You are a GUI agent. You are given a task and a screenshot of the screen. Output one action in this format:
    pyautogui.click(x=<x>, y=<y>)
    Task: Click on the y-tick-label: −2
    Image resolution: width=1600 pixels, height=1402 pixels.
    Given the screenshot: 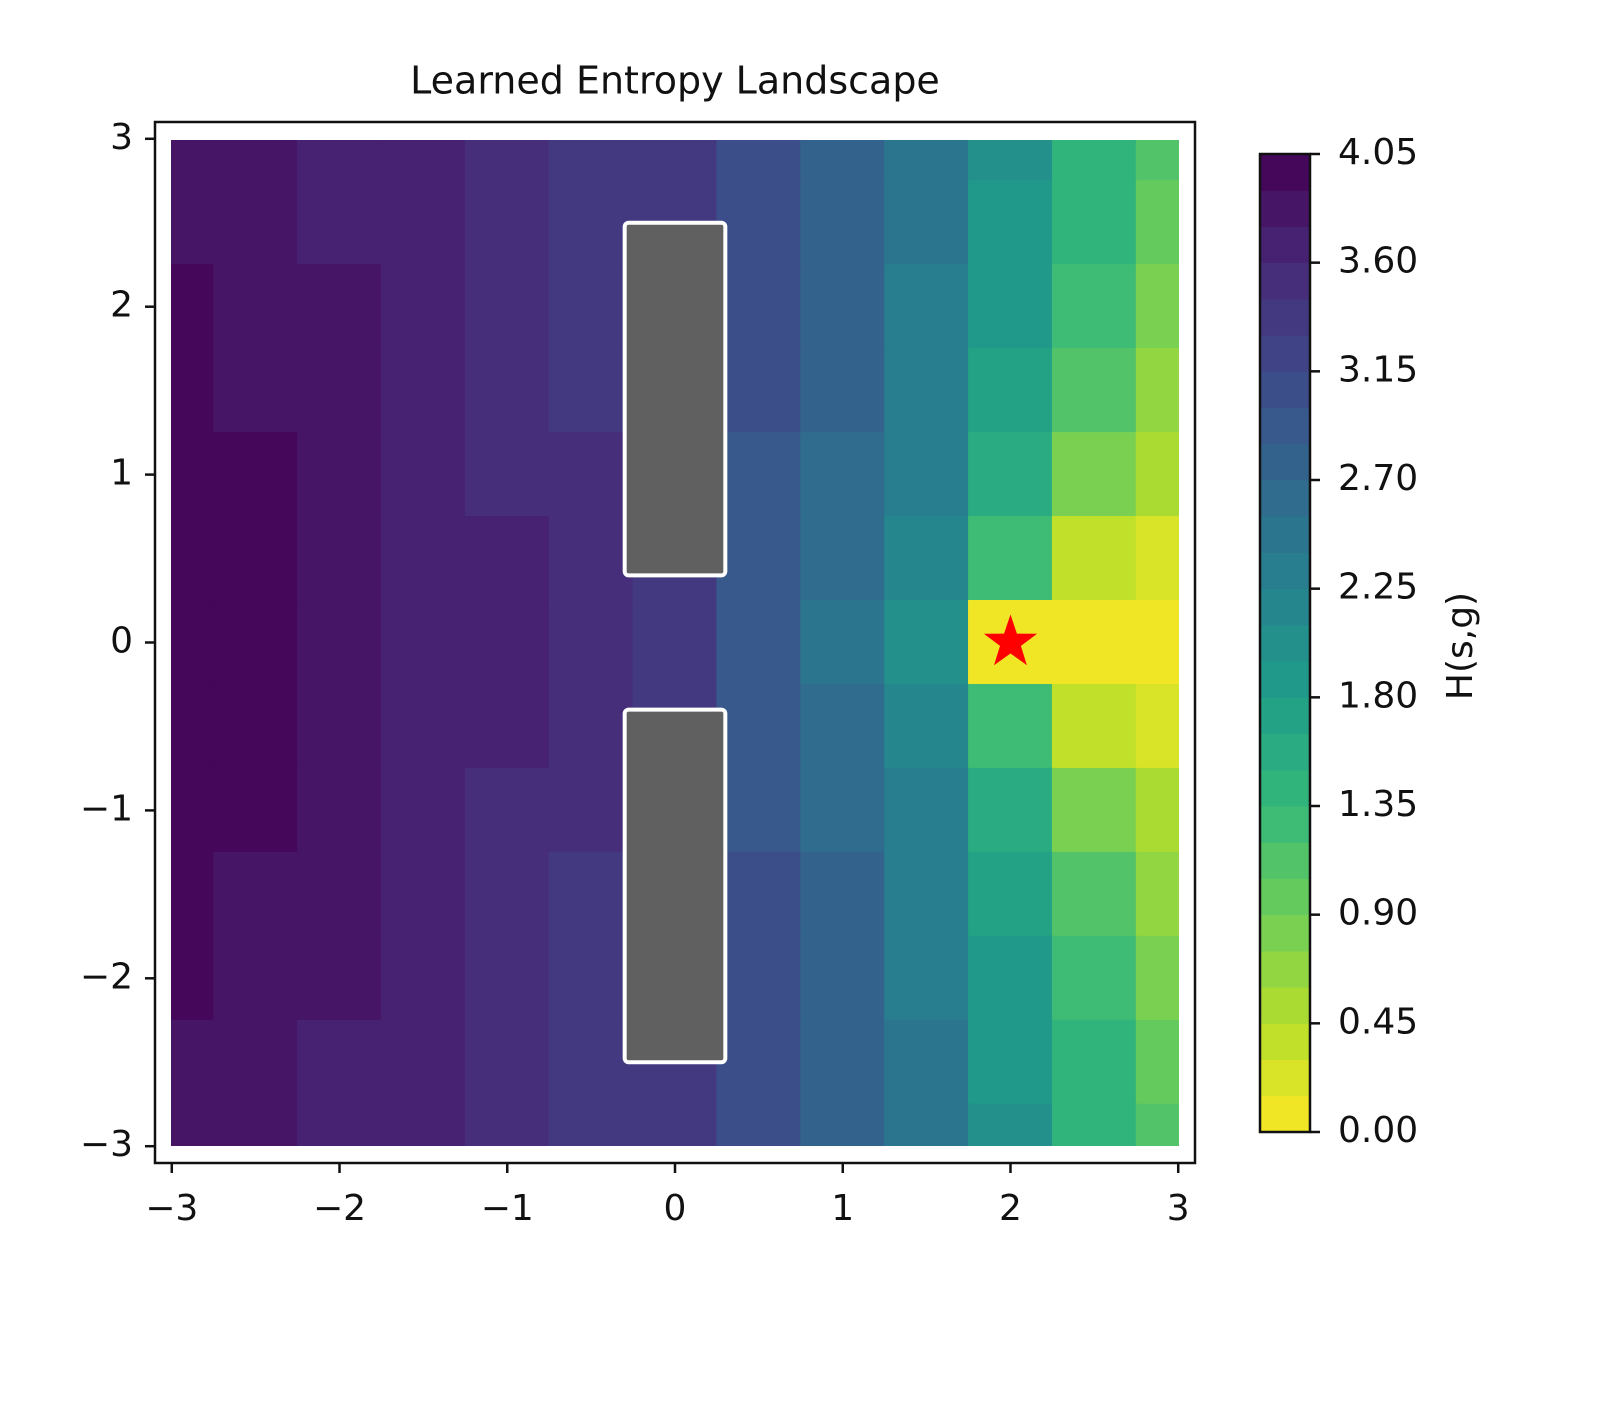 What is the action you would take?
    pyautogui.click(x=106, y=976)
    